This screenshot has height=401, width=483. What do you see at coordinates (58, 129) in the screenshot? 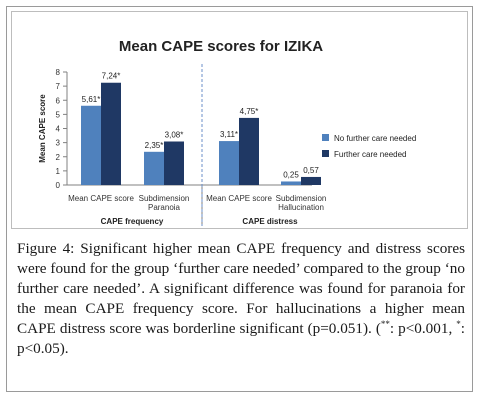
I see `y-tick-label: 4` at bounding box center [58, 129].